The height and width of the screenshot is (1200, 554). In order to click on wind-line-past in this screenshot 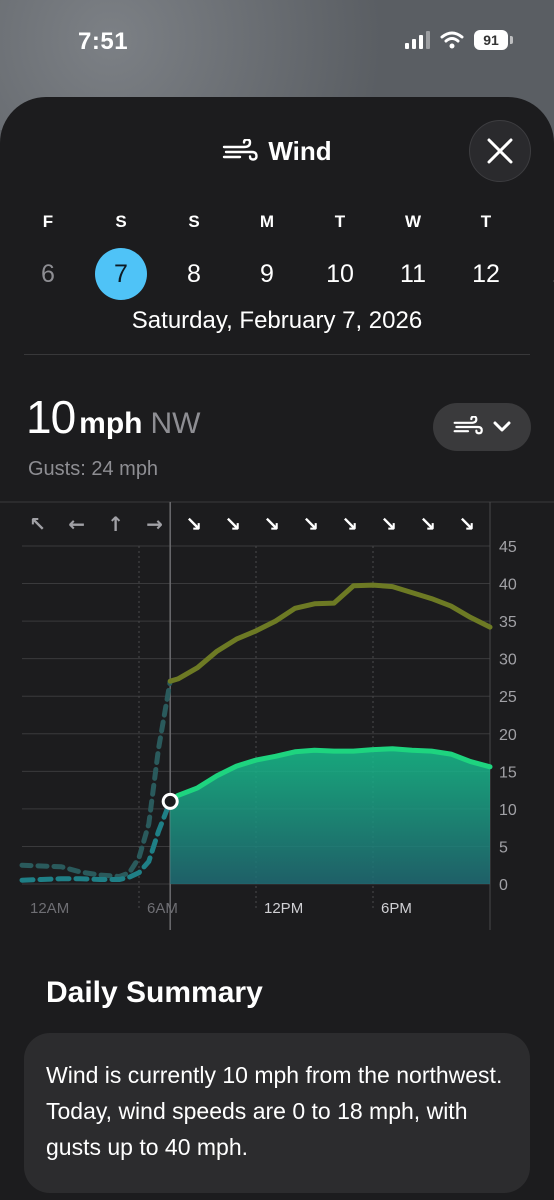, I will do `click(96, 840)`.